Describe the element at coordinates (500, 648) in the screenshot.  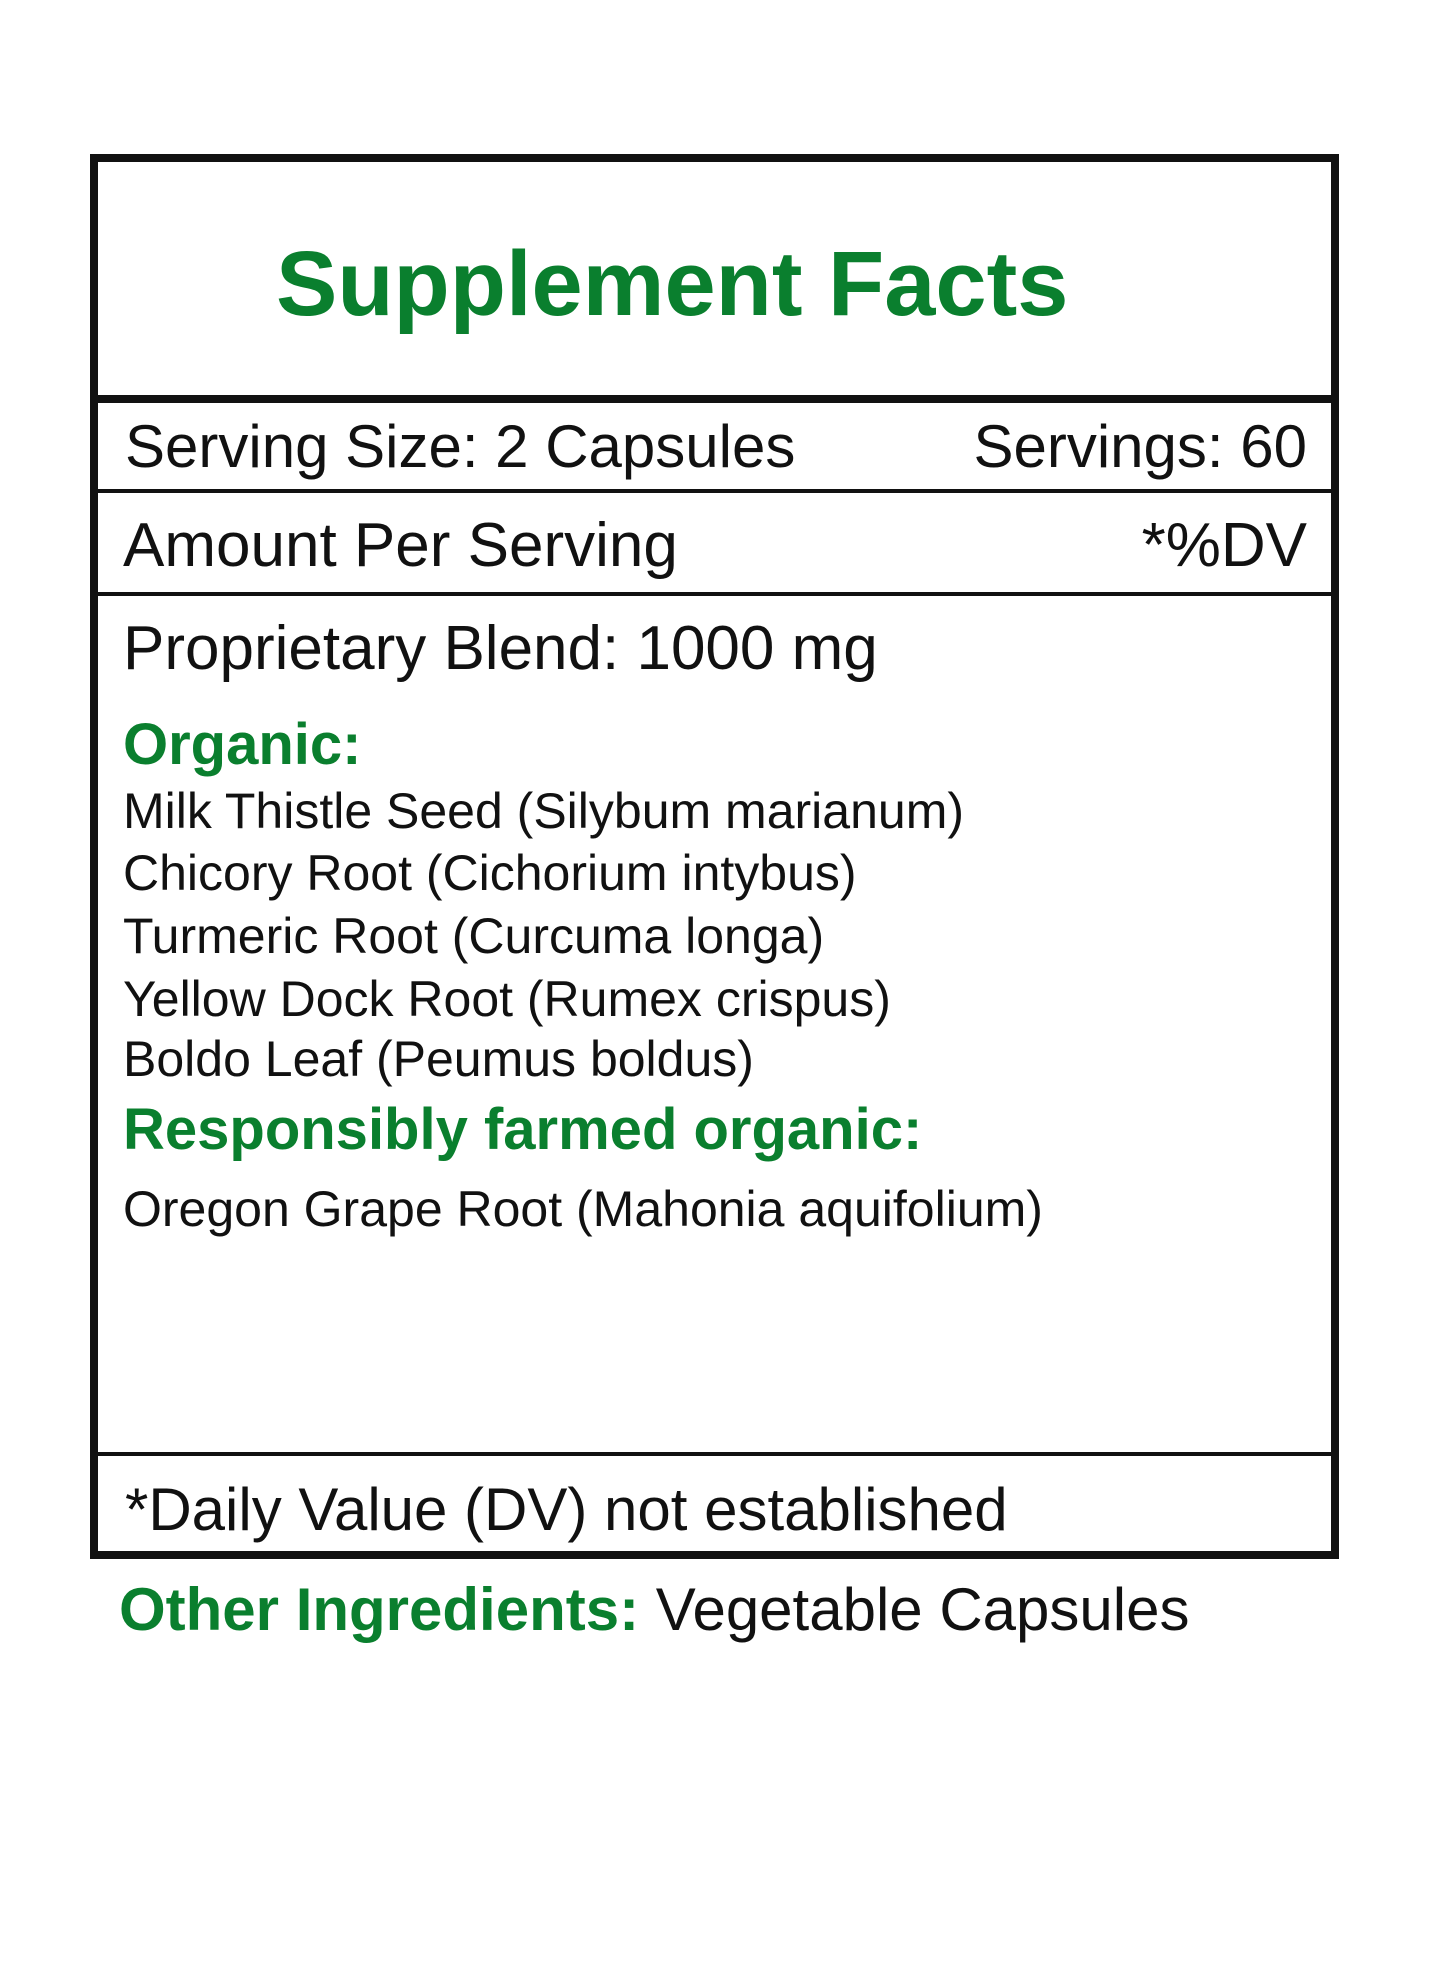
I see `proprietary-blend: Proprietary Blend: 1000 mg` at that location.